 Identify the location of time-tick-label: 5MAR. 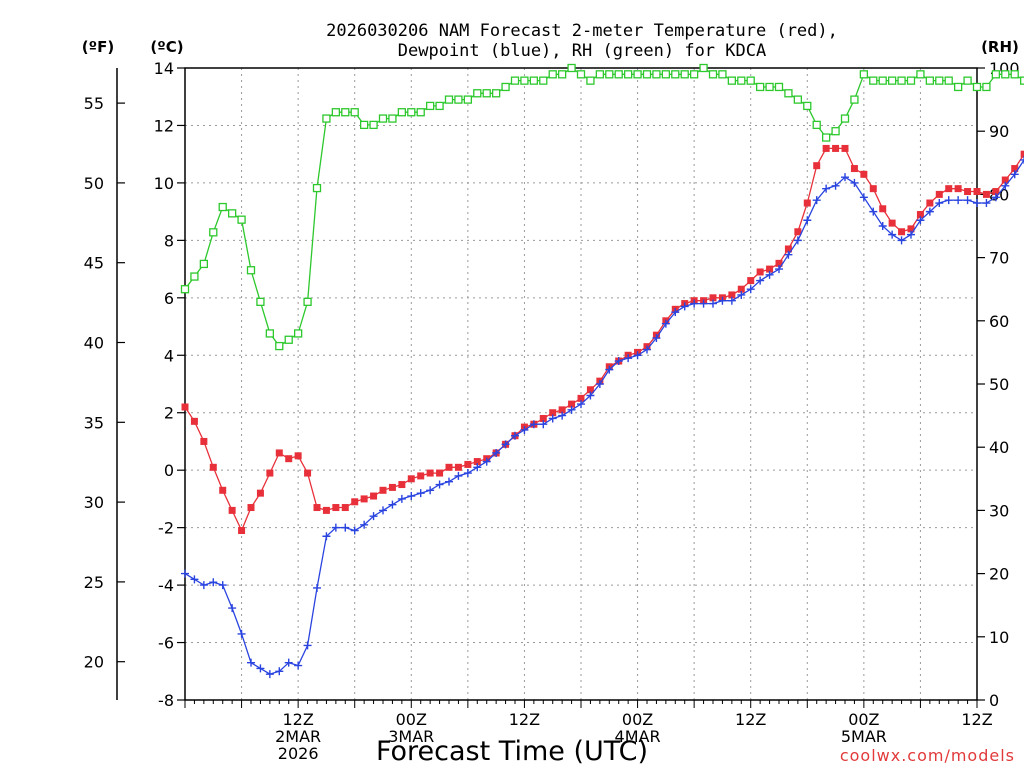
(864, 736).